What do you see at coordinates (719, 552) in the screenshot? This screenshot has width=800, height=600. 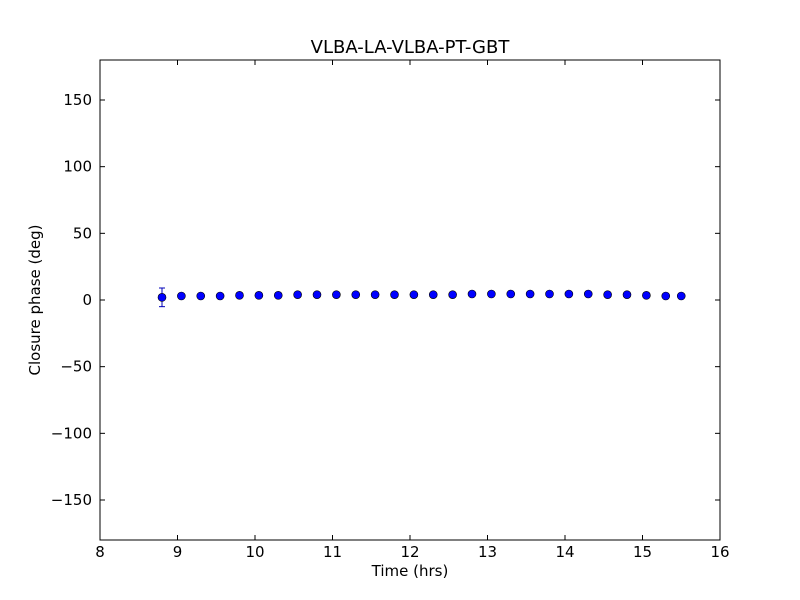 I see `x-tick-label: 16` at bounding box center [719, 552].